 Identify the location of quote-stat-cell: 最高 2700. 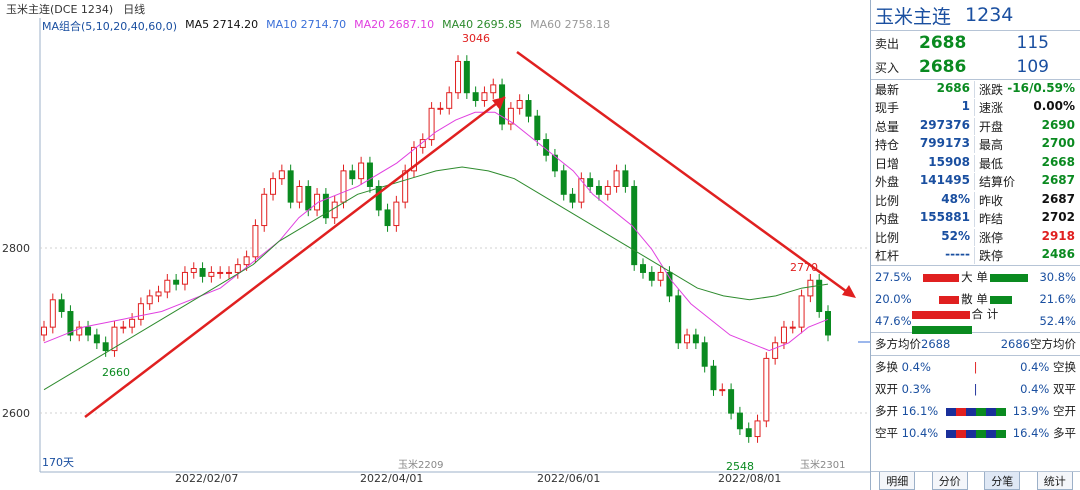
(1027, 144).